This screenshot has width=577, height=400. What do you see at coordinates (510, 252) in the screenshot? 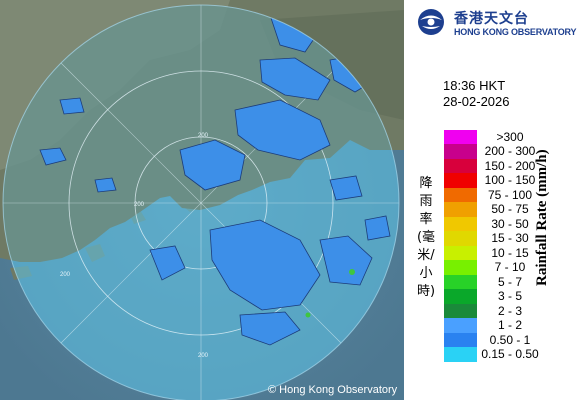
I see `legend-label: 10 - 15` at bounding box center [510, 252].